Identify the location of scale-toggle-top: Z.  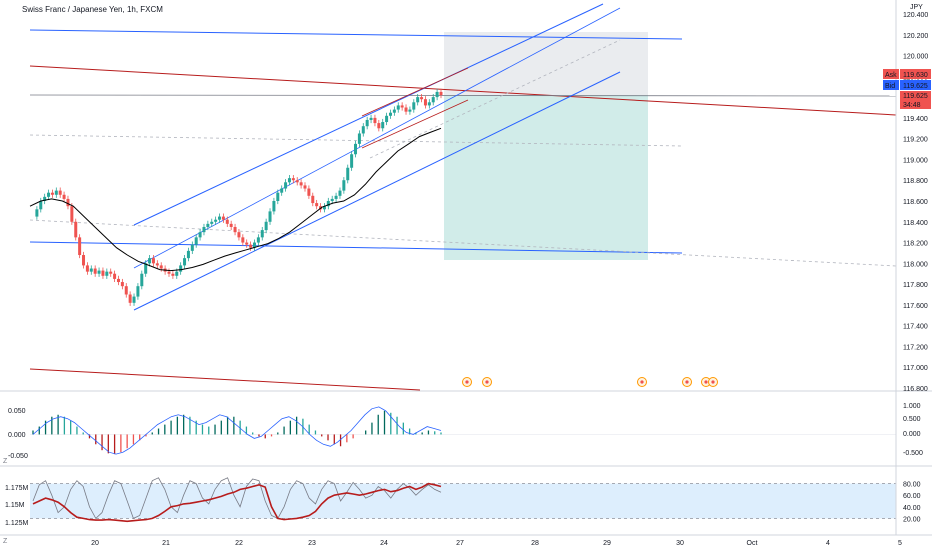
(5, 461).